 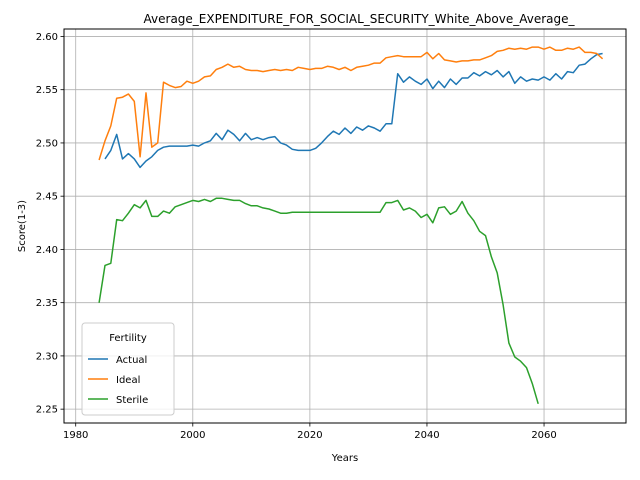 I want to click on x-tick-label: 1980, so click(x=75, y=435).